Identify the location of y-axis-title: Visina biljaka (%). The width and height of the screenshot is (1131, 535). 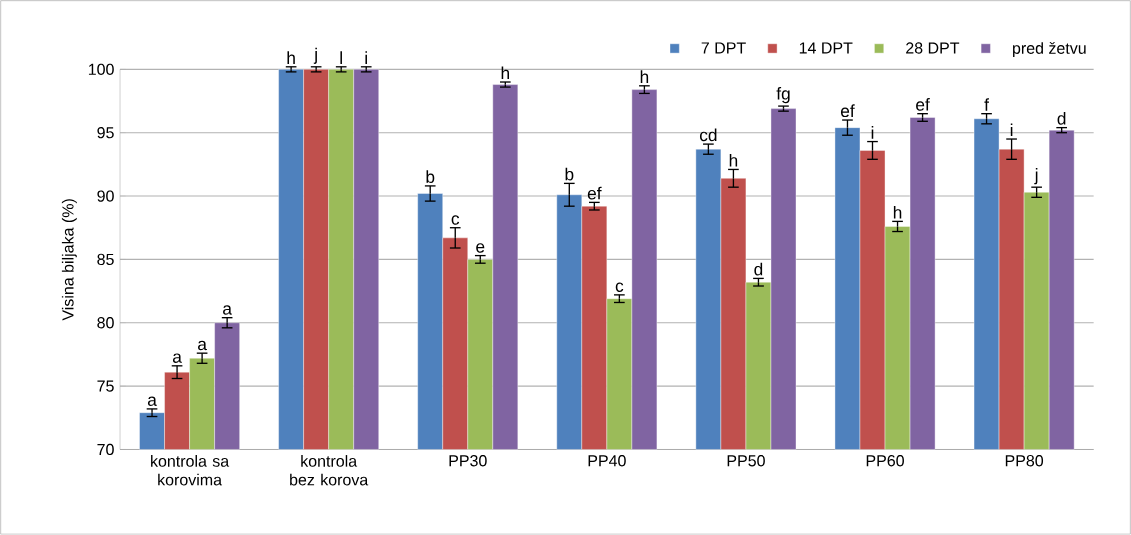
(69, 260).